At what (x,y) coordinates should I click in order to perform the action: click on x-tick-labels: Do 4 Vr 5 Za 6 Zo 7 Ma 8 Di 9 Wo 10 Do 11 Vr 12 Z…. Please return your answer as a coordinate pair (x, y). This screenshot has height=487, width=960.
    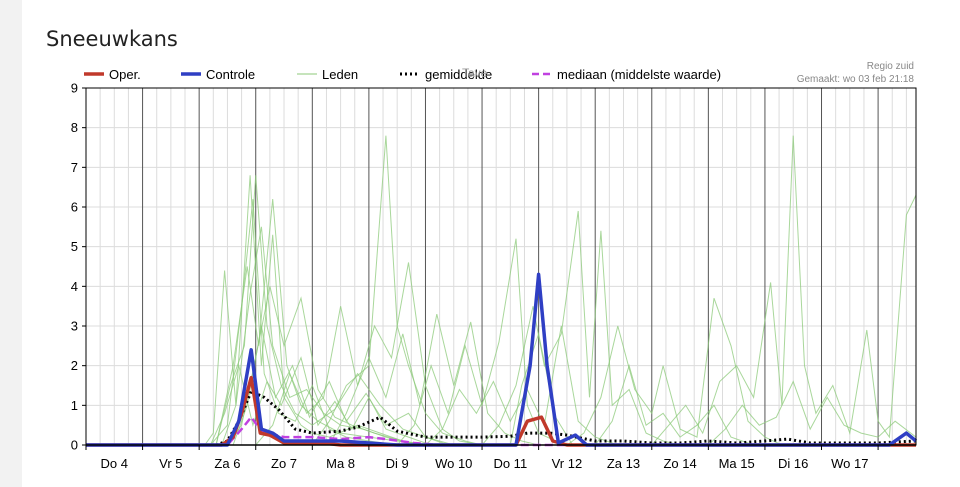
    Looking at the image, I should click on (482, 458).